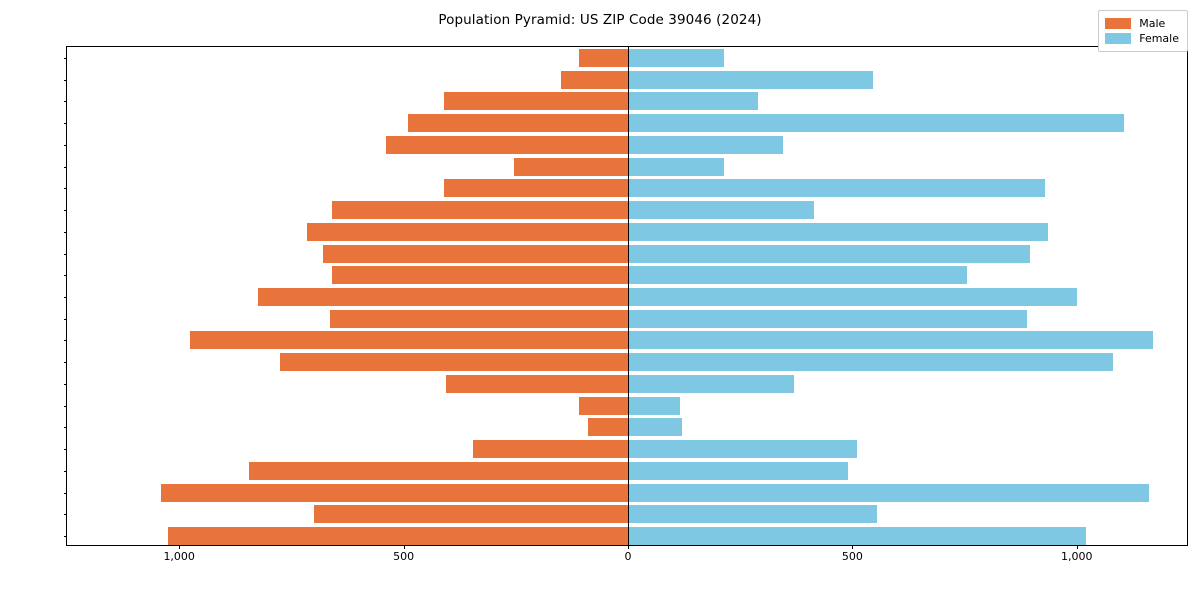 The width and height of the screenshot is (1200, 600). Describe the element at coordinates (1159, 38) in the screenshot. I see `legend-label-female: Female` at that location.